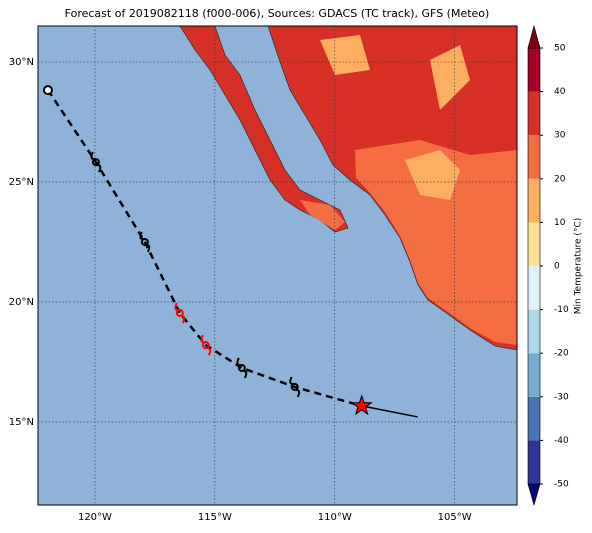  Describe the element at coordinates (215, 517) in the screenshot. I see `x-tick-label: 115°W` at that location.